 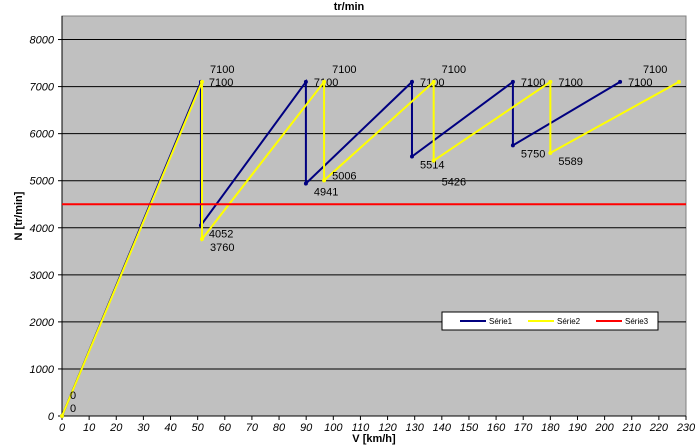 What do you see at coordinates (42, 135) in the screenshot?
I see `y-tick-label: 6000` at bounding box center [42, 135].